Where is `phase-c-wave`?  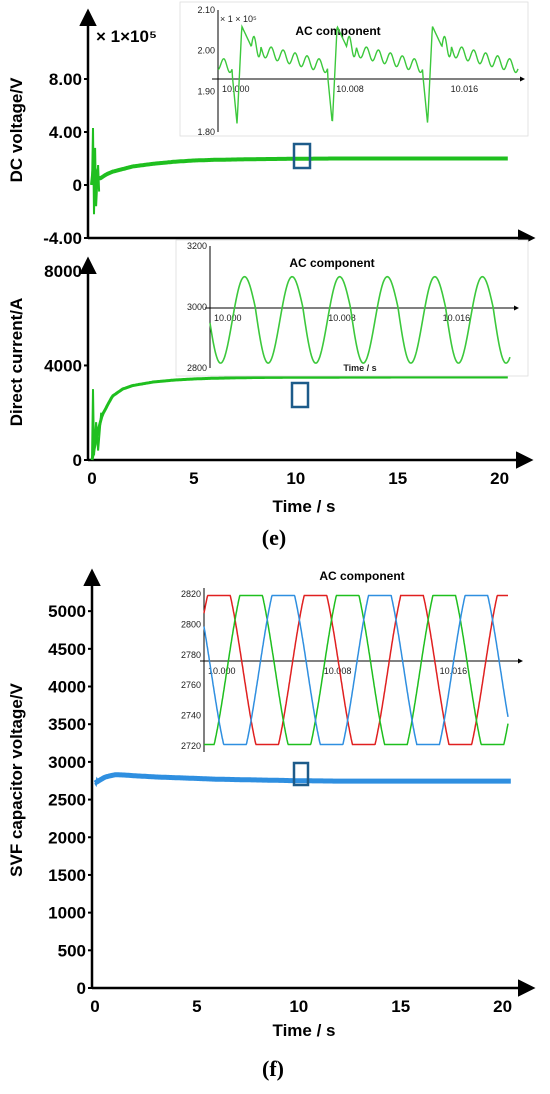 phase-c-wave is located at coordinates (356, 670).